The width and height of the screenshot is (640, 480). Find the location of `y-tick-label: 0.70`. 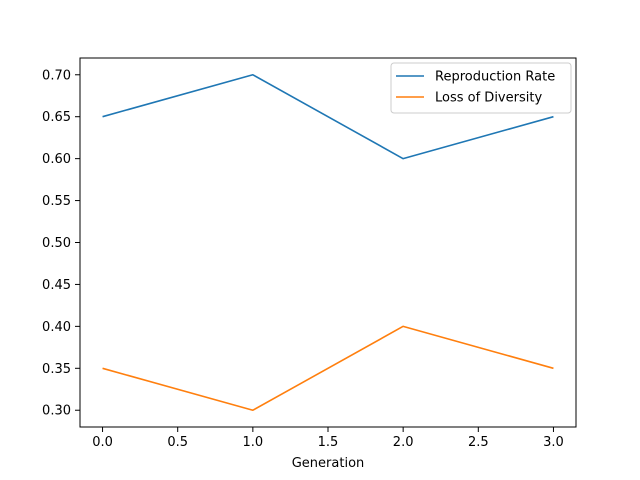

y-tick-label: 0.70 is located at coordinates (56, 75).